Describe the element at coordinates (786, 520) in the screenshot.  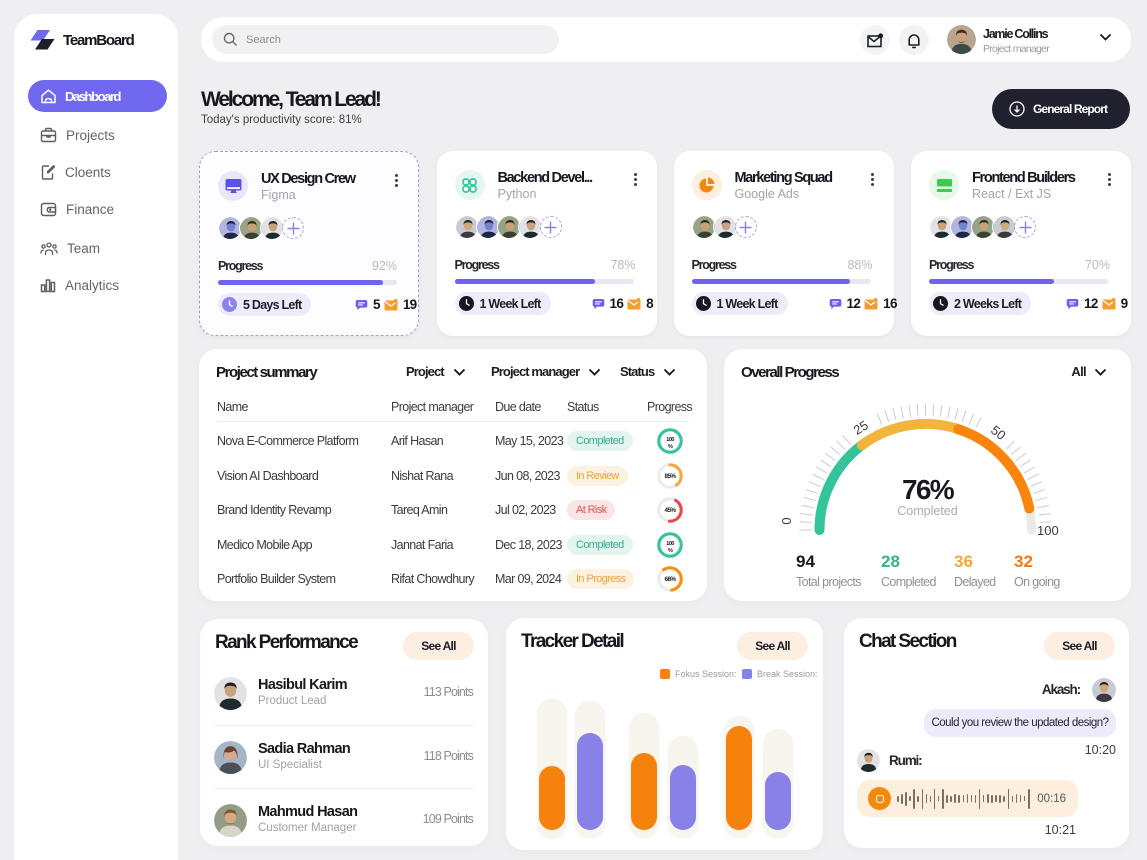
I see `svg-text: 0` at that location.